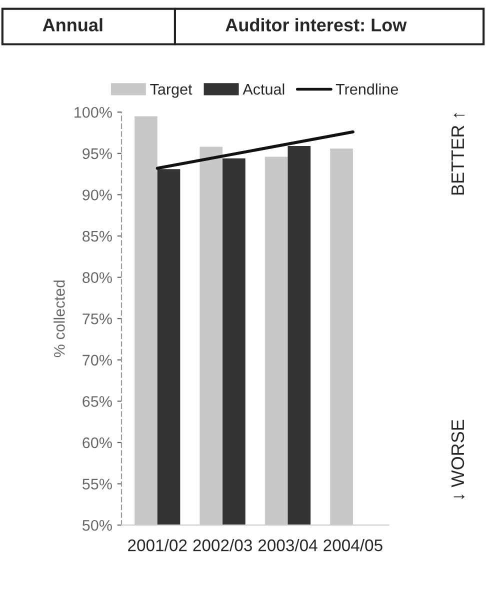 This screenshot has width=486, height=590. What do you see at coordinates (97, 442) in the screenshot?
I see `y-tick-label: 60%` at bounding box center [97, 442].